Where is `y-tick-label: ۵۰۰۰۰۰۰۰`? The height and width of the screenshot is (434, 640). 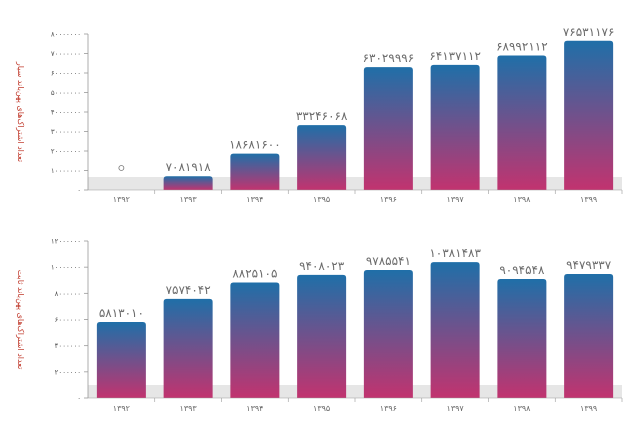
y-tick-label: ۵۰۰۰۰۰۰۰ is located at coordinates (66, 93).